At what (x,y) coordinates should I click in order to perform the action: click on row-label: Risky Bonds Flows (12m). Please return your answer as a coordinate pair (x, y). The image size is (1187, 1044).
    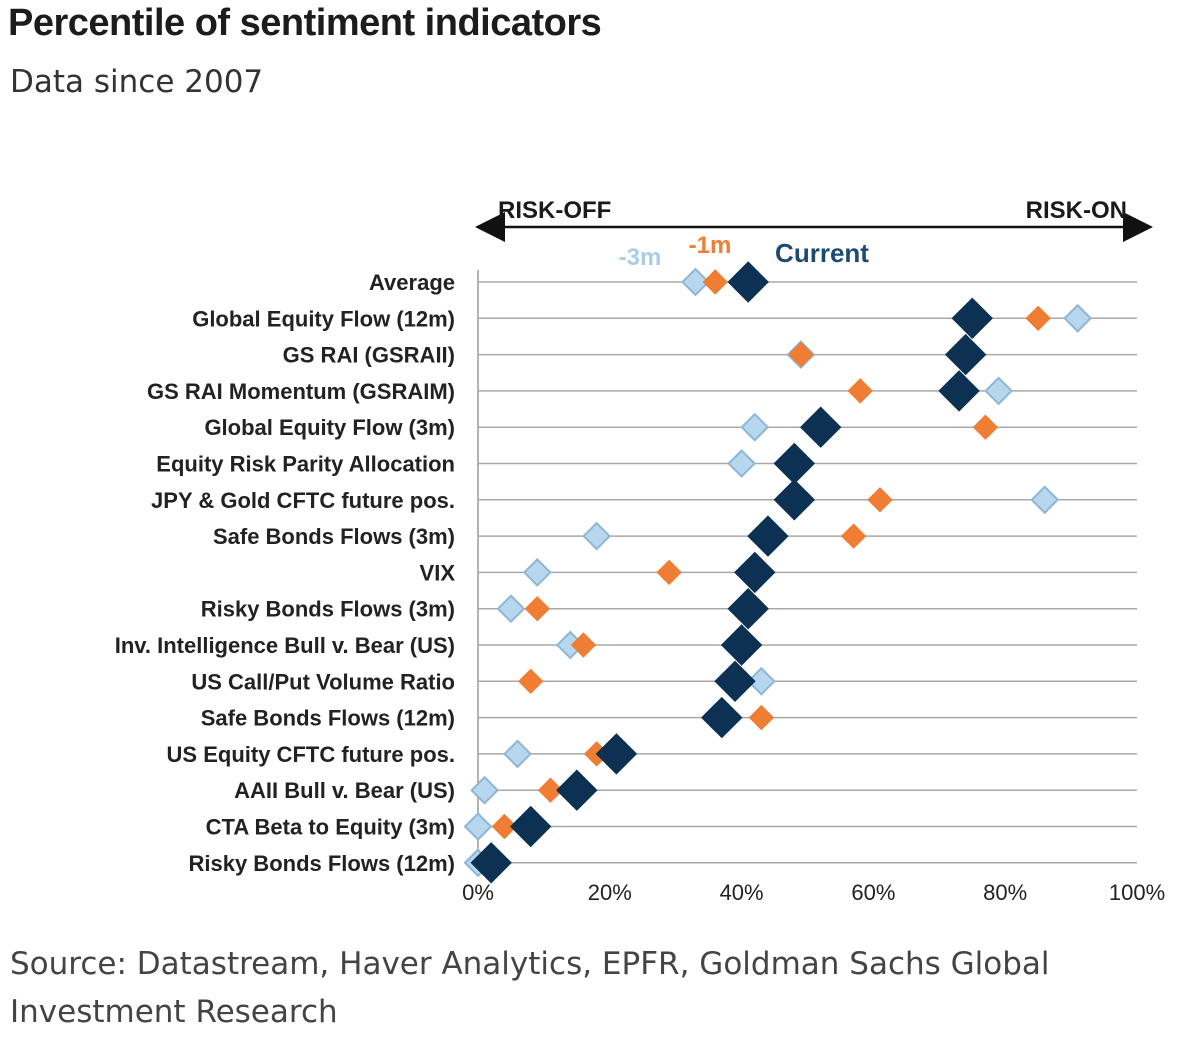
    Looking at the image, I should click on (321, 863).